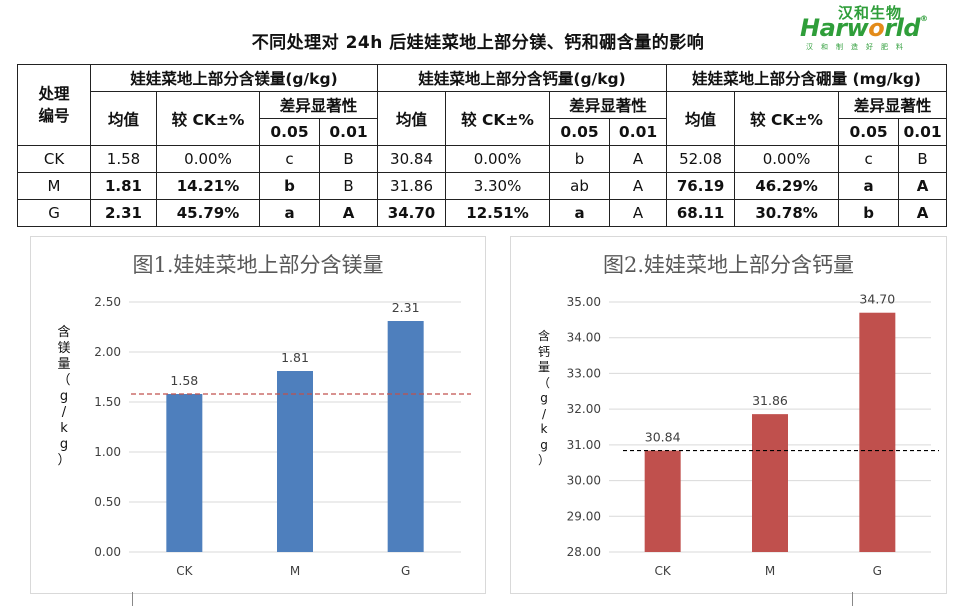  I want to click on page-title: 不同处理对 24h 后娃娃菜地上部分镁、钙和硼含量的影响, so click(478, 43).